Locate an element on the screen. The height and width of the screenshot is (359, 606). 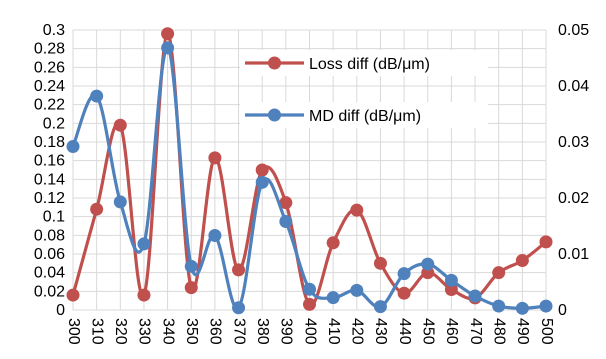
x-tick-label: 410 is located at coordinates (333, 331).